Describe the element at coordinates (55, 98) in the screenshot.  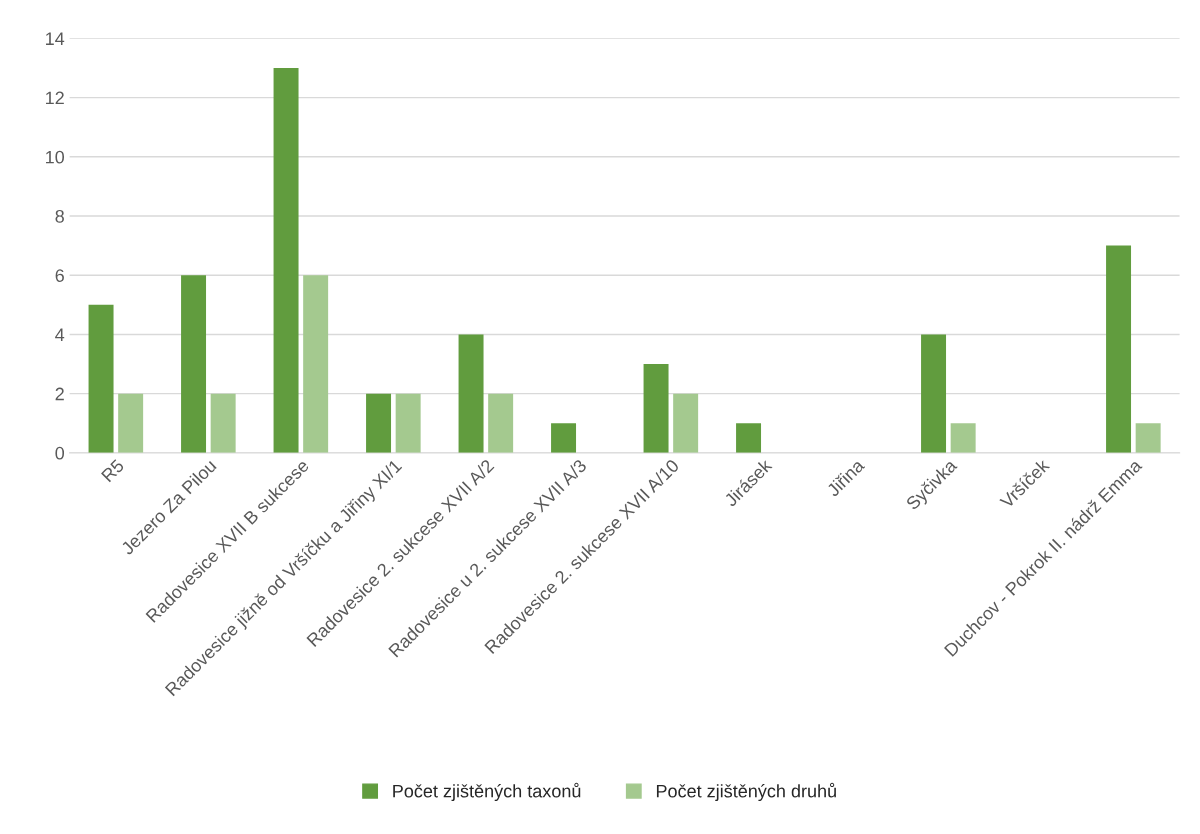
I see `y-tick-label: 12` at that location.